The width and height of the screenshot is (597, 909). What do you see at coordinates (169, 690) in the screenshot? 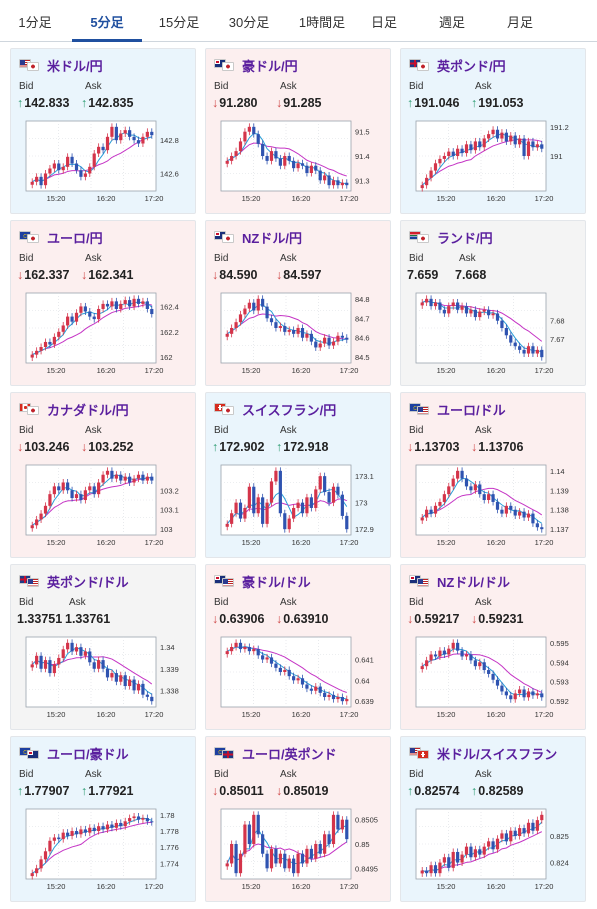
I see `y-tick-label: 1.338` at bounding box center [169, 690].